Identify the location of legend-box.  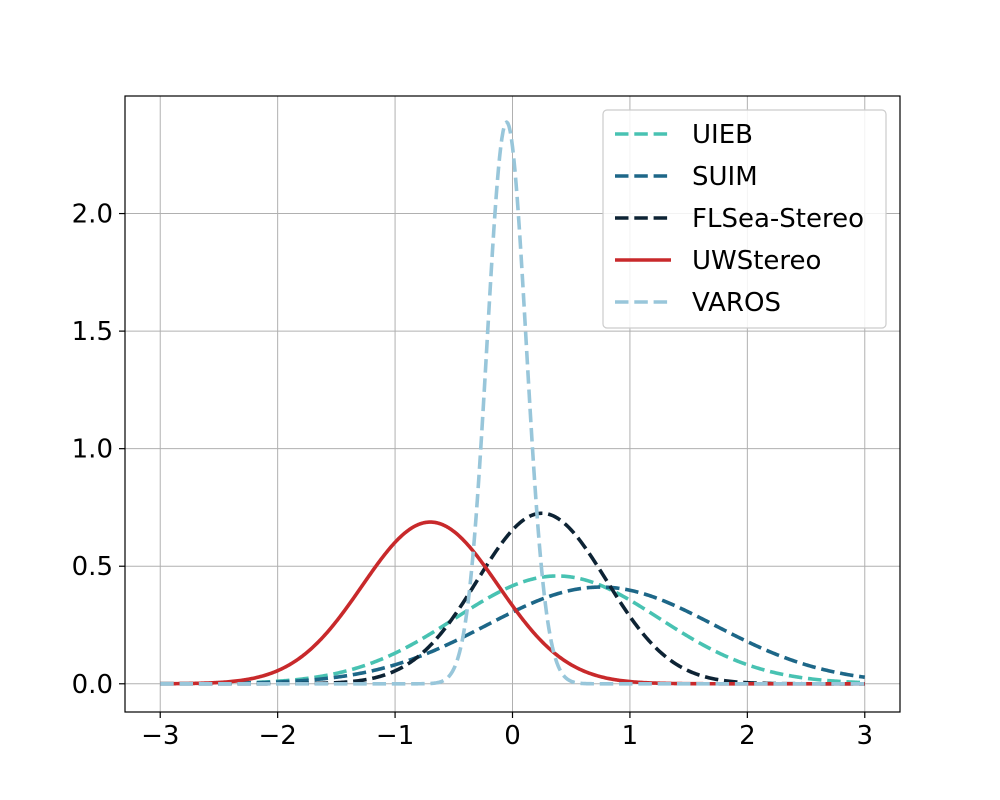
(744, 219).